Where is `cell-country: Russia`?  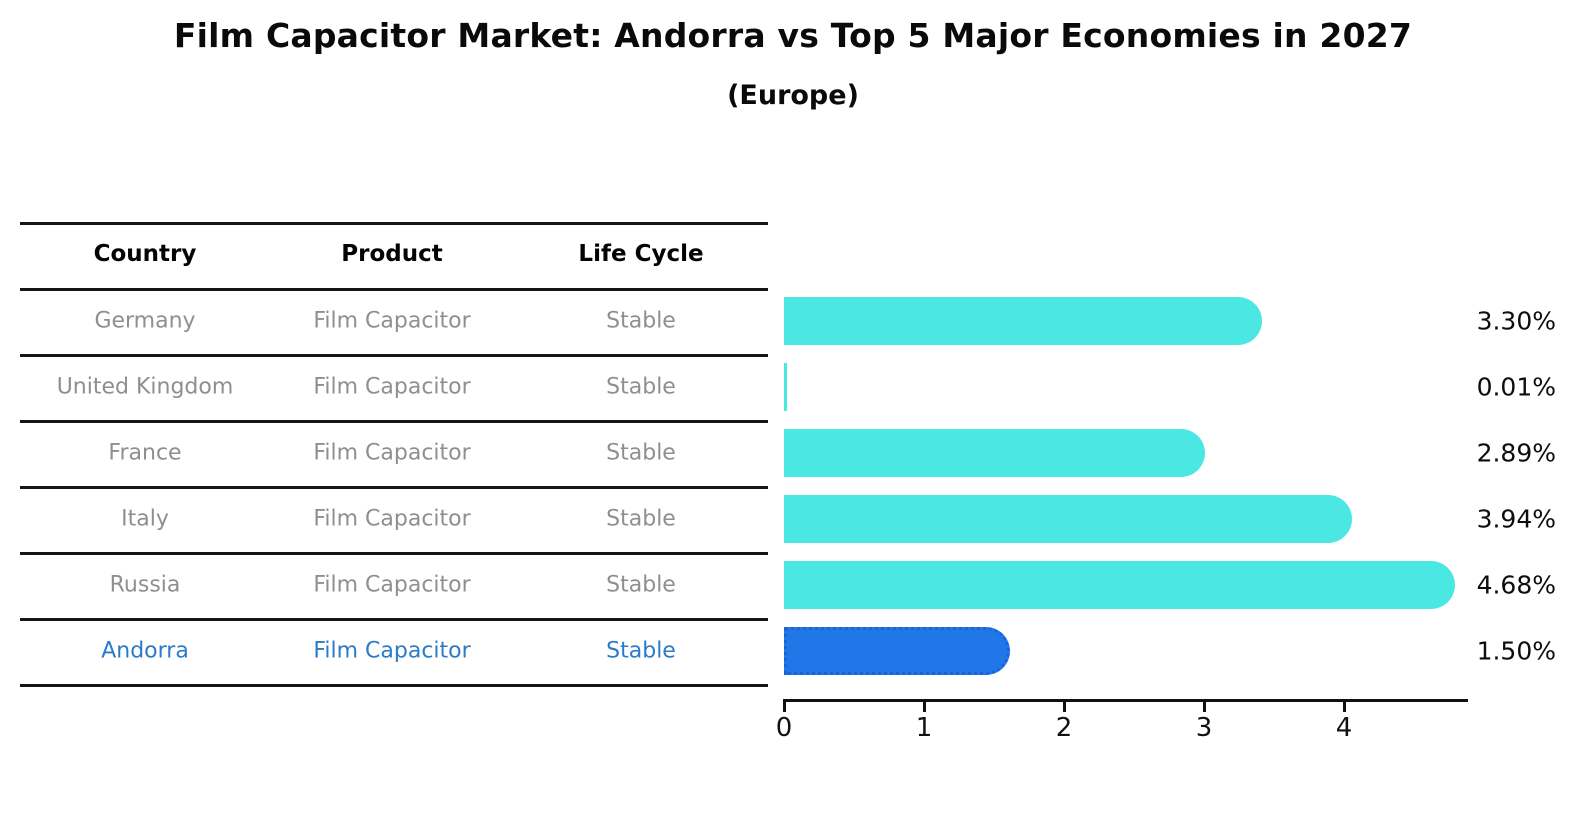
cell-country: Russia is located at coordinates (145, 585).